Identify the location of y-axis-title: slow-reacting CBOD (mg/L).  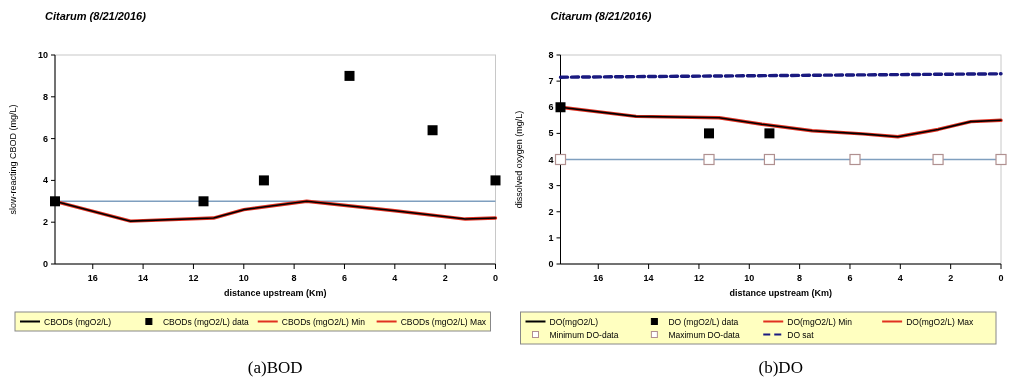
(13, 159).